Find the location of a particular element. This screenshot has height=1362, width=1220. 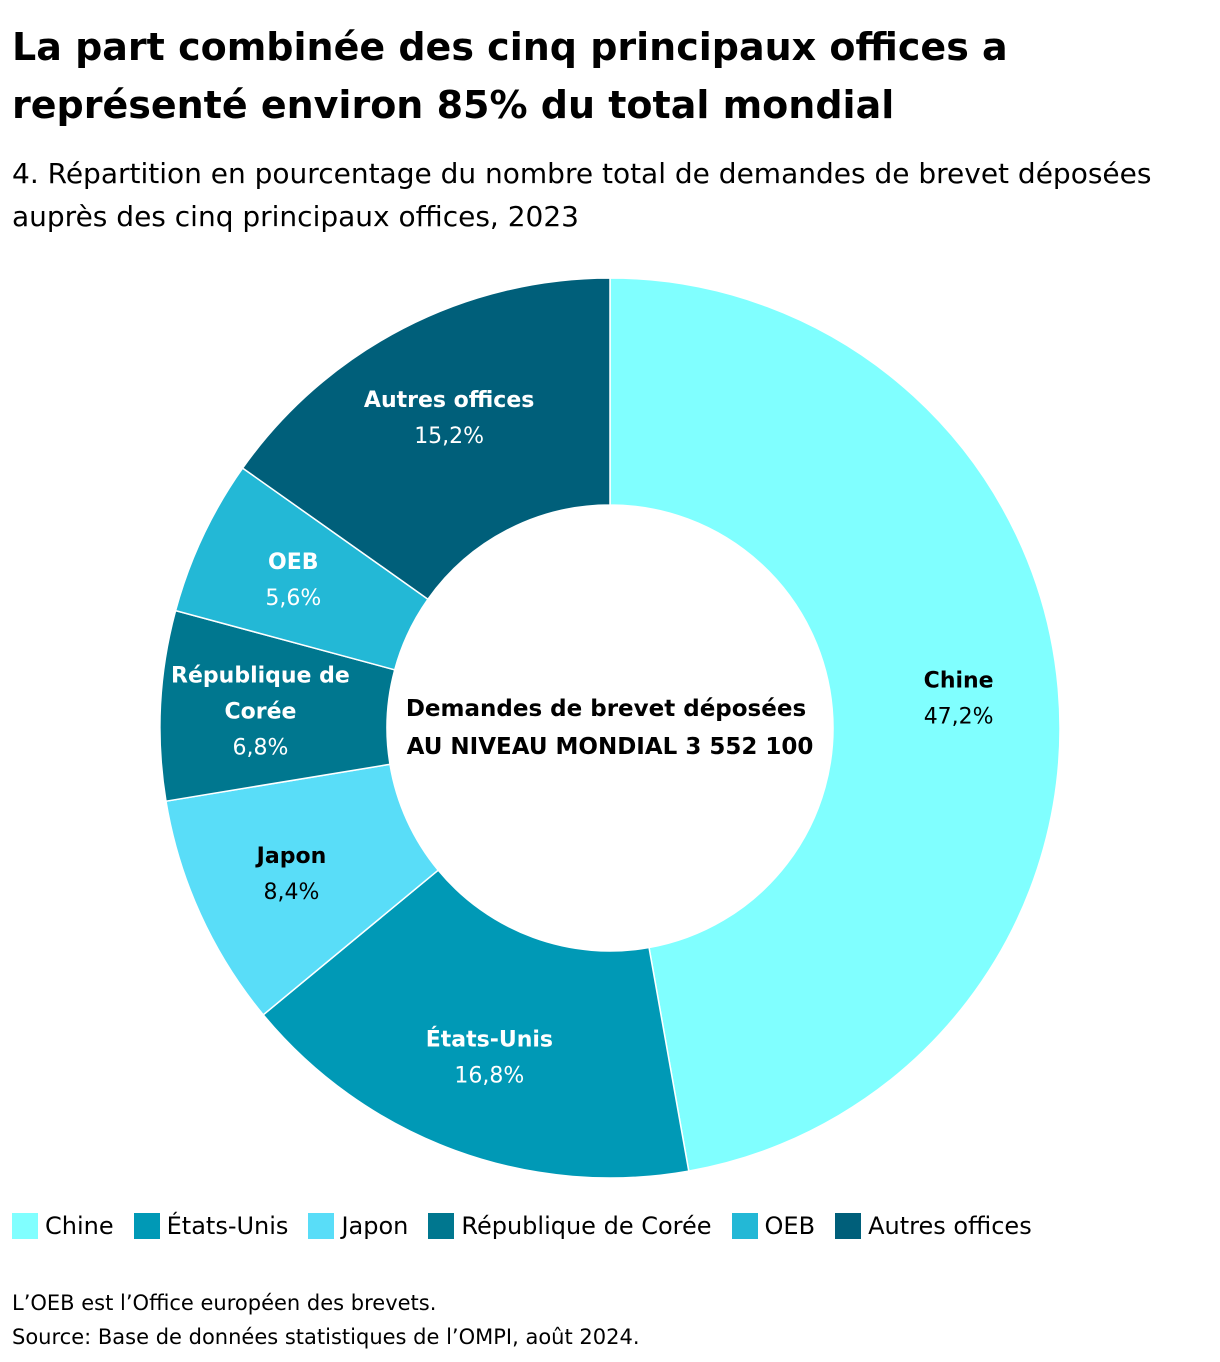

slice-label-chine: Chine 47,2% is located at coordinates (959, 698).